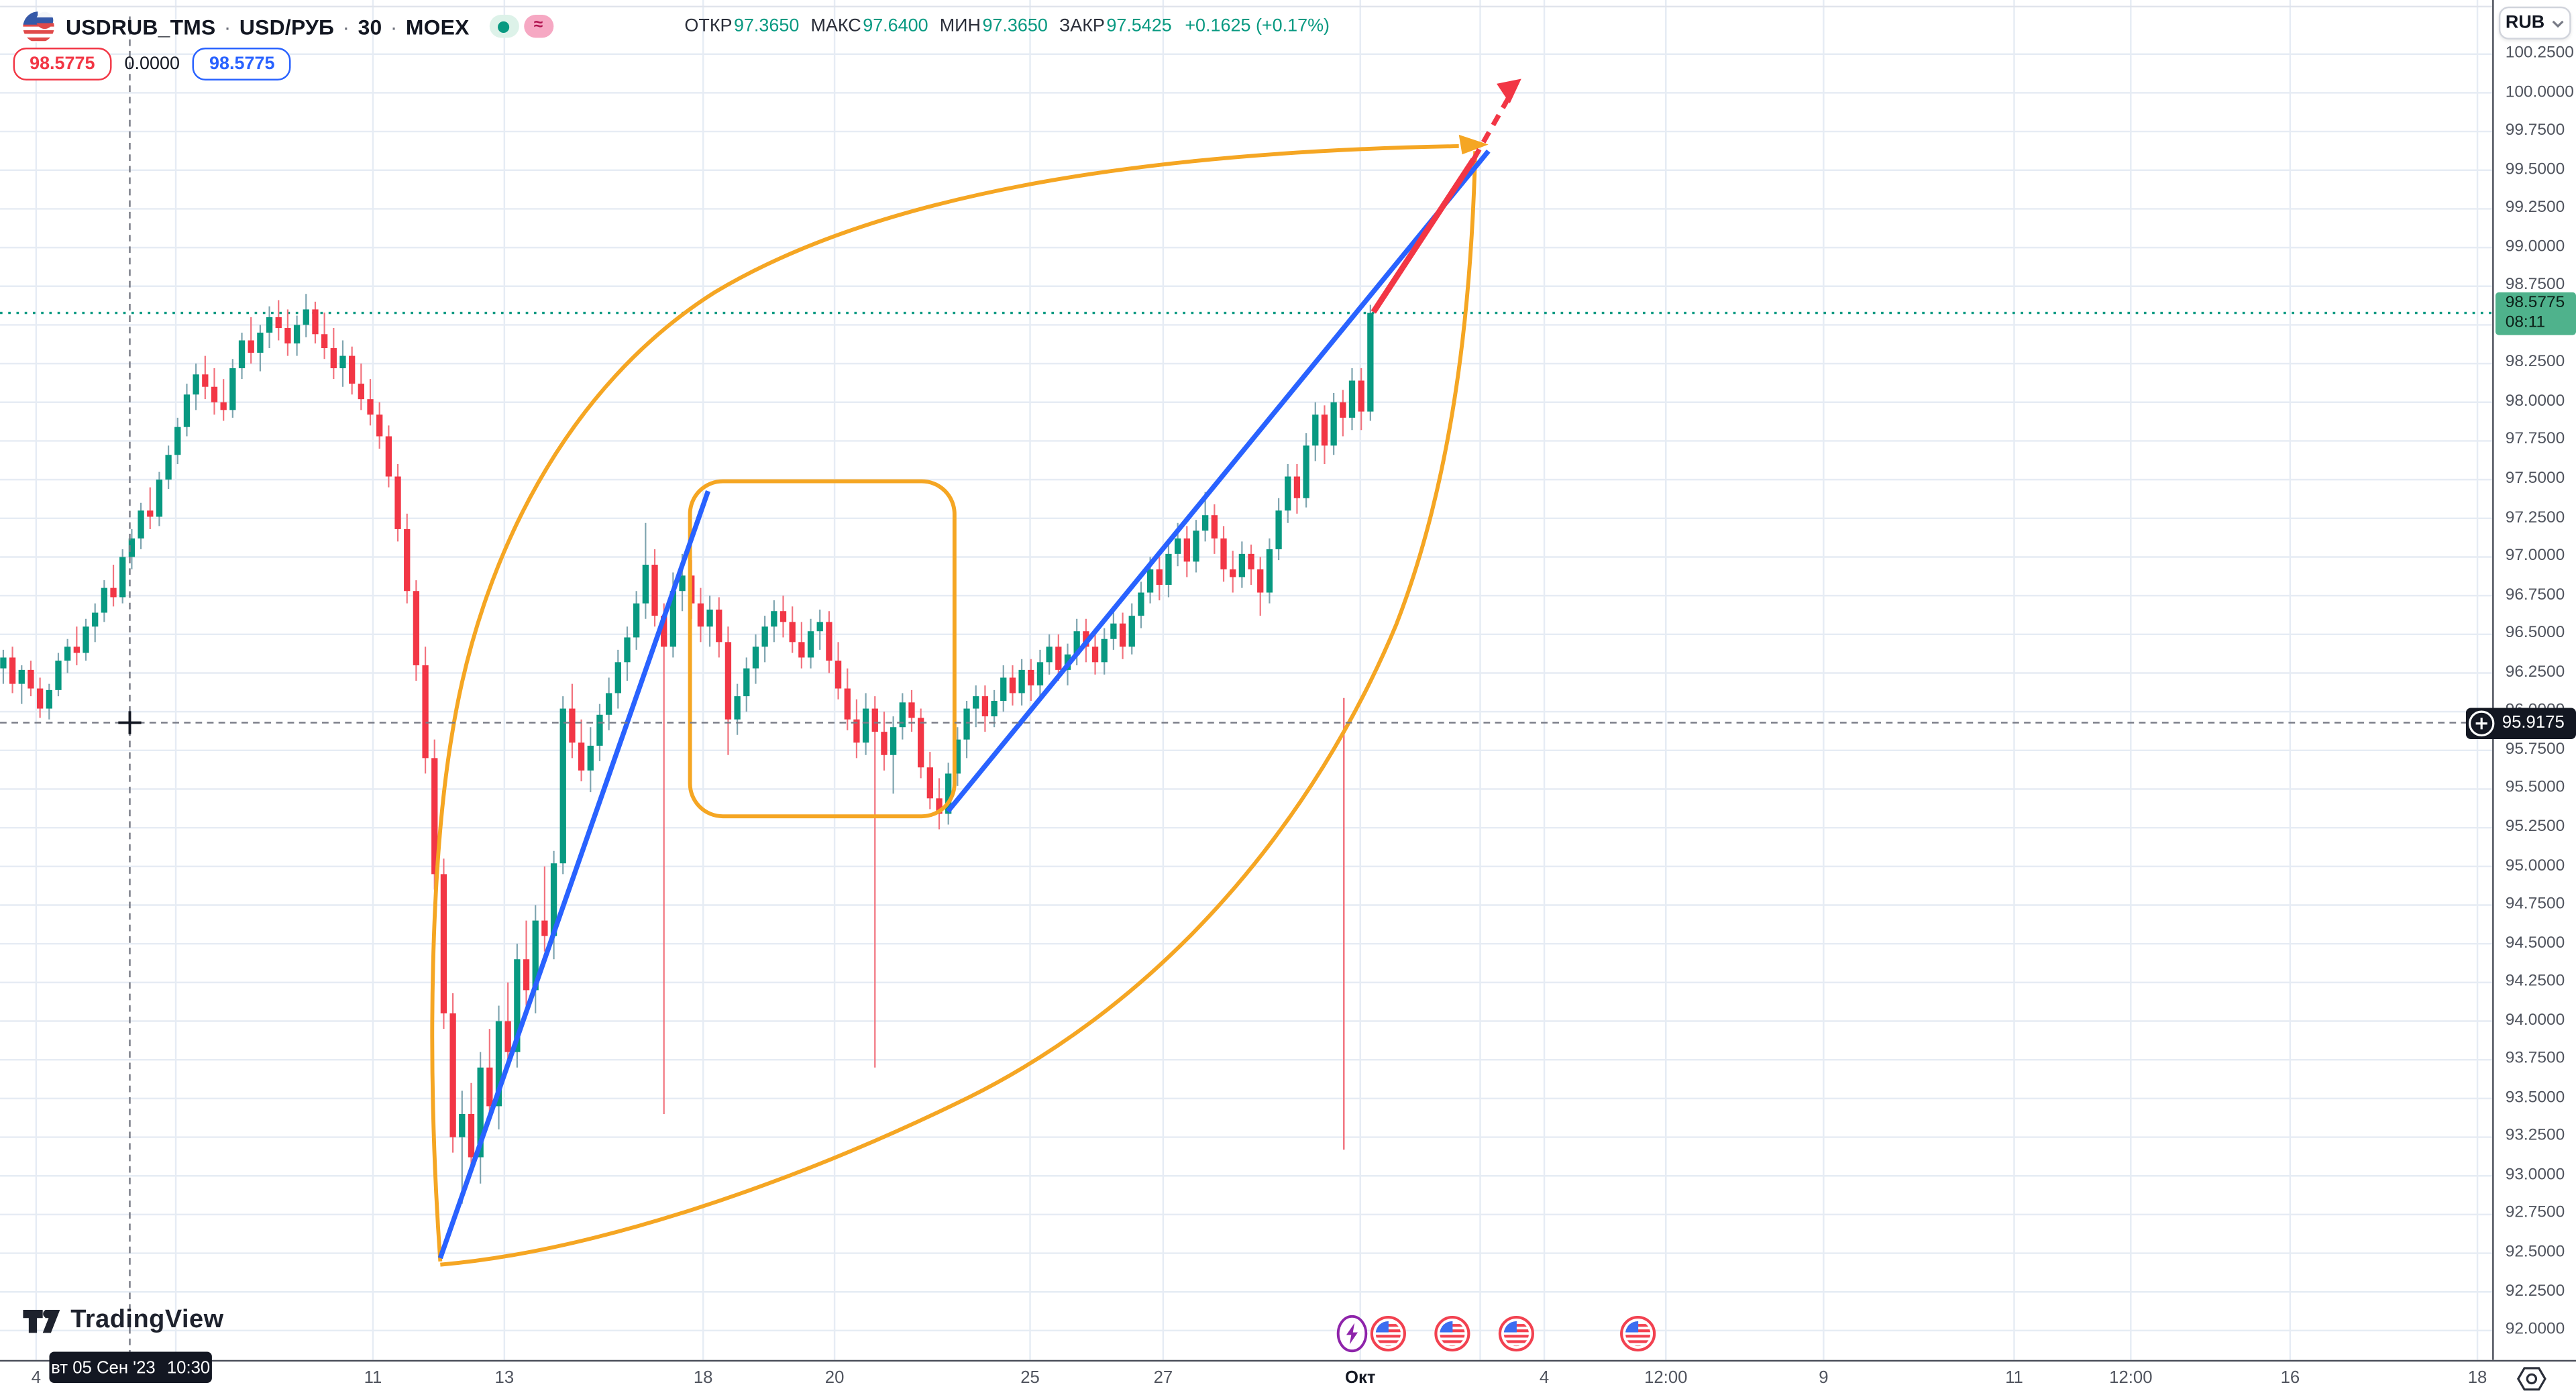  What do you see at coordinates (1163, 1378) in the screenshot?
I see `time-tick-label: 27` at bounding box center [1163, 1378].